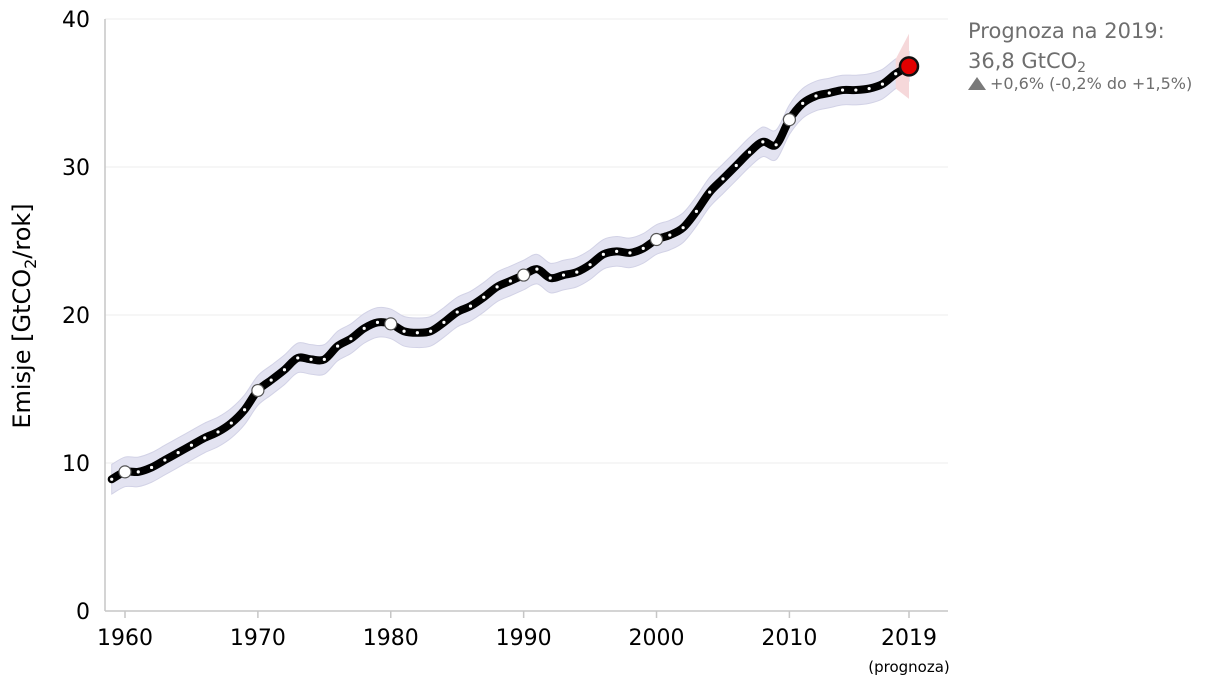 The image size is (1226, 688). What do you see at coordinates (1023, 61) in the screenshot?
I see `forecast-value-text: 36,8 GtCO` at bounding box center [1023, 61].